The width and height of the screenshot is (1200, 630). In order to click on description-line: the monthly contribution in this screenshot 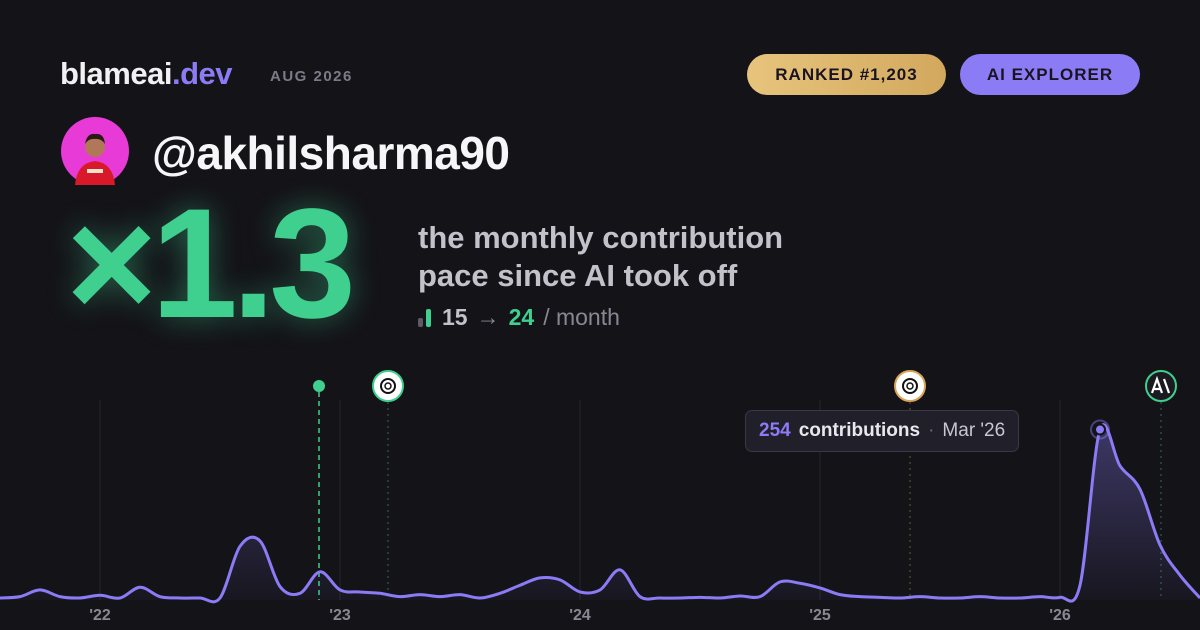, I will do `click(601, 237)`.